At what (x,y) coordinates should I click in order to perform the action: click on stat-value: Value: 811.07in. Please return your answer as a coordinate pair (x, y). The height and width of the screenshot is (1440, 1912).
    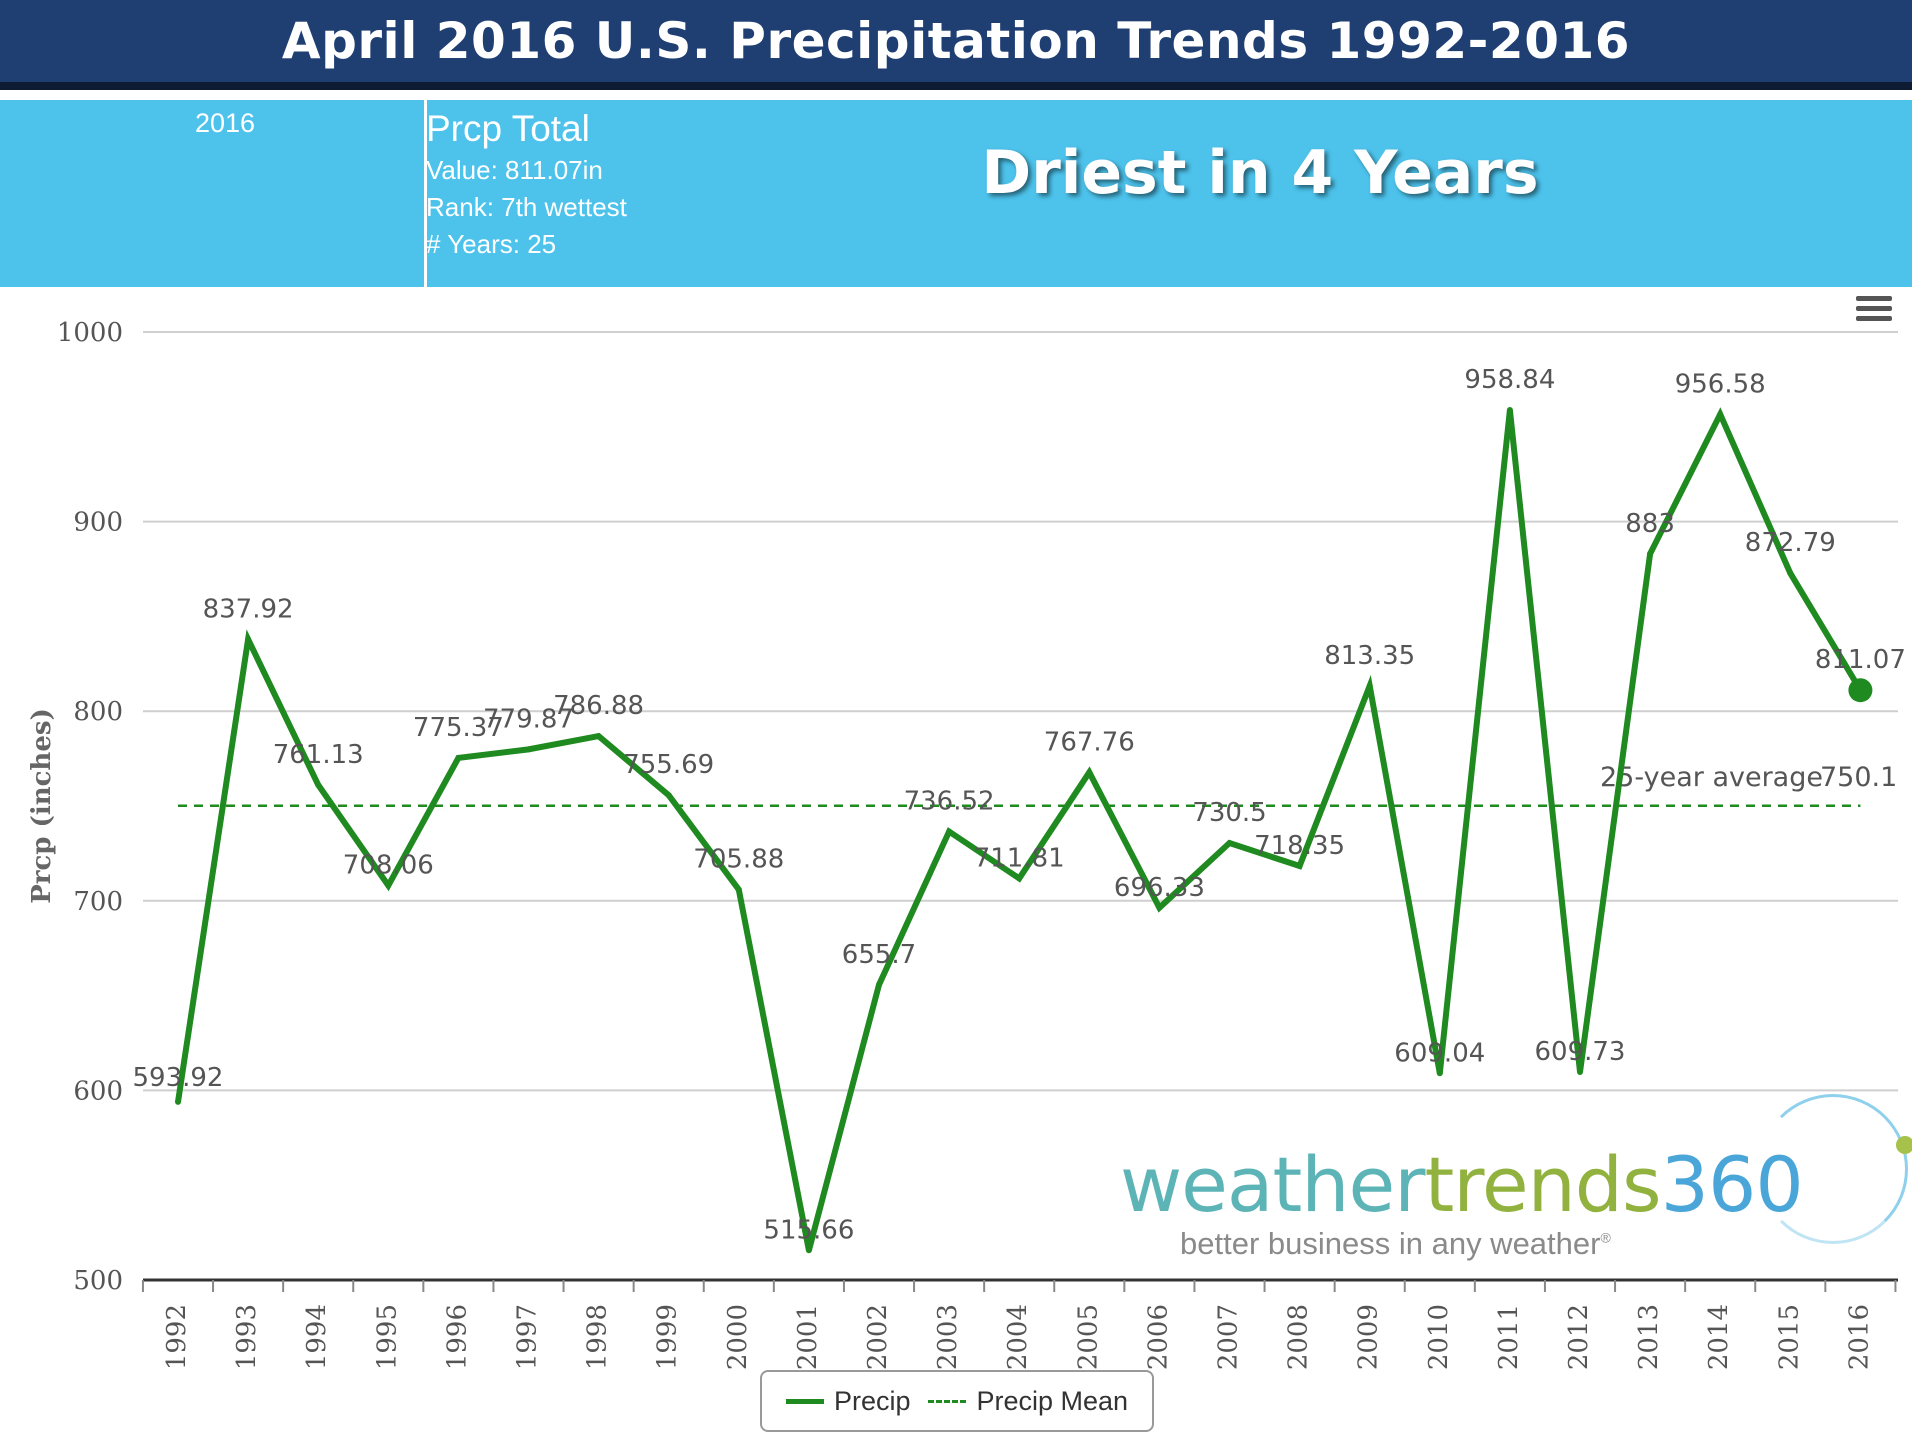
    Looking at the image, I should click on (514, 170).